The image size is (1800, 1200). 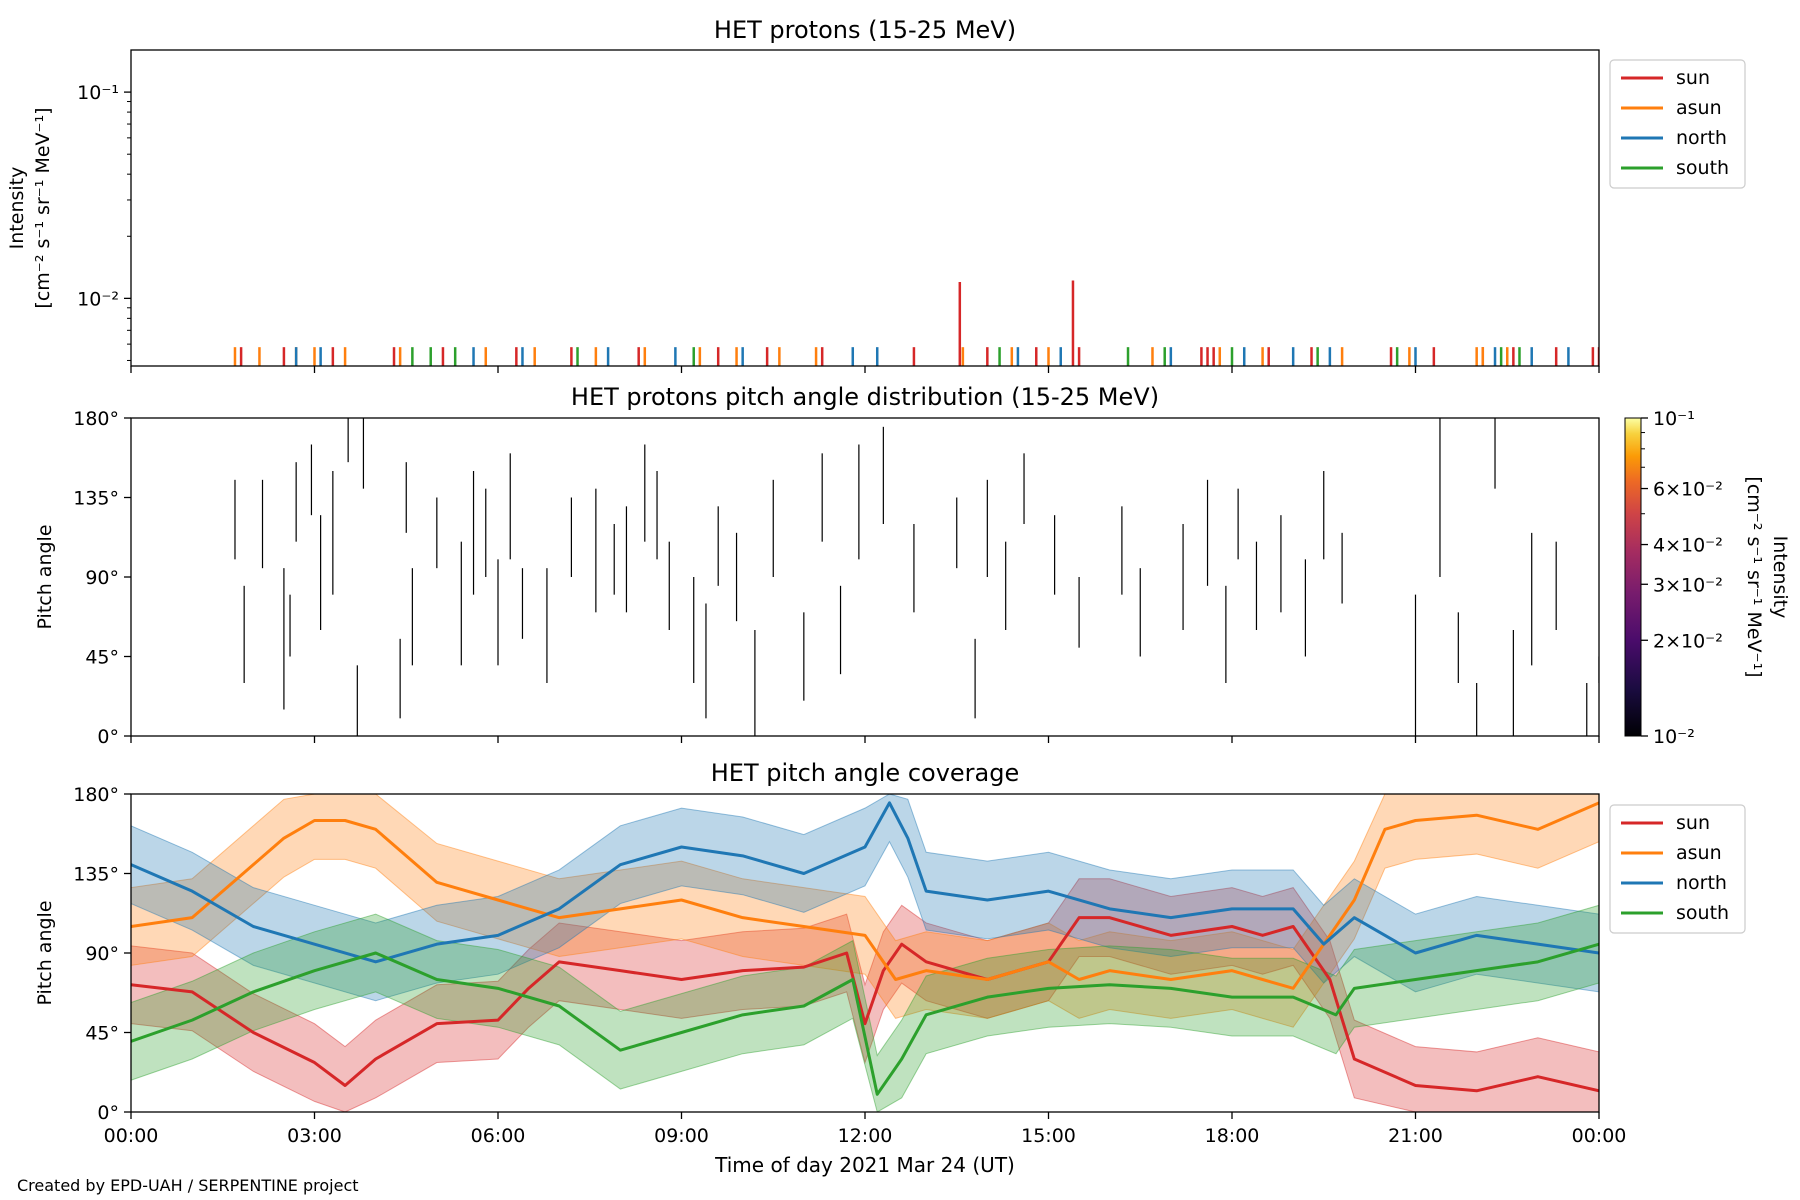 What do you see at coordinates (314, 1136) in the screenshot?
I see `panel3-xtick-label: 03:00` at bounding box center [314, 1136].